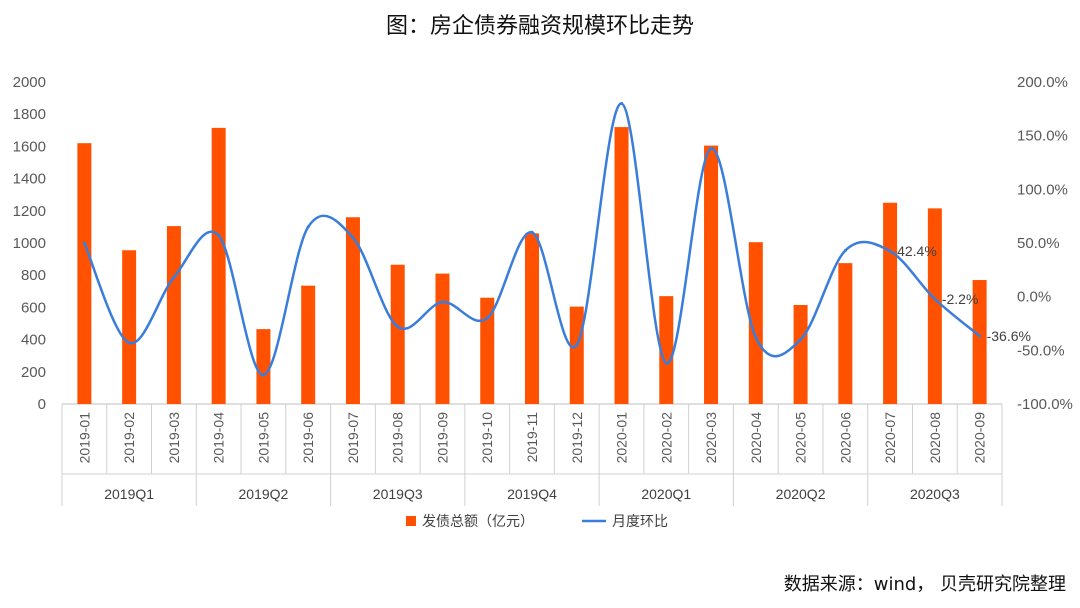 The image size is (1080, 608). What do you see at coordinates (532, 494) in the screenshot?
I see `quarter-label: 2019Q4` at bounding box center [532, 494].